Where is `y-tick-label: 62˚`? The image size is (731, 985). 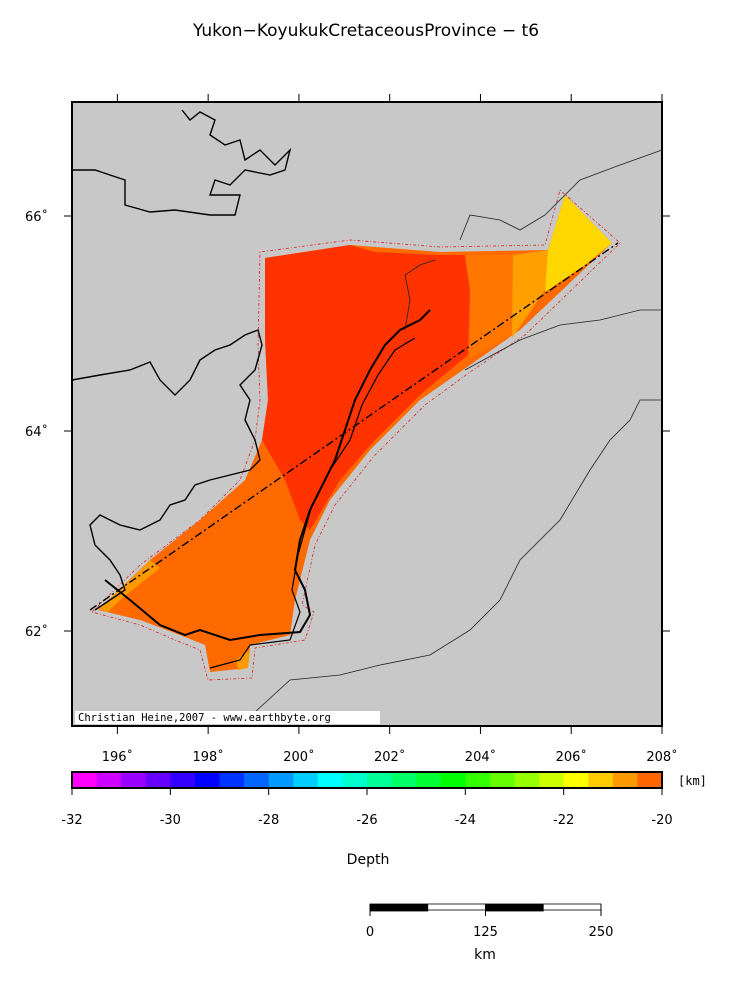
y-tick-label: 62˚ is located at coordinates (36, 632).